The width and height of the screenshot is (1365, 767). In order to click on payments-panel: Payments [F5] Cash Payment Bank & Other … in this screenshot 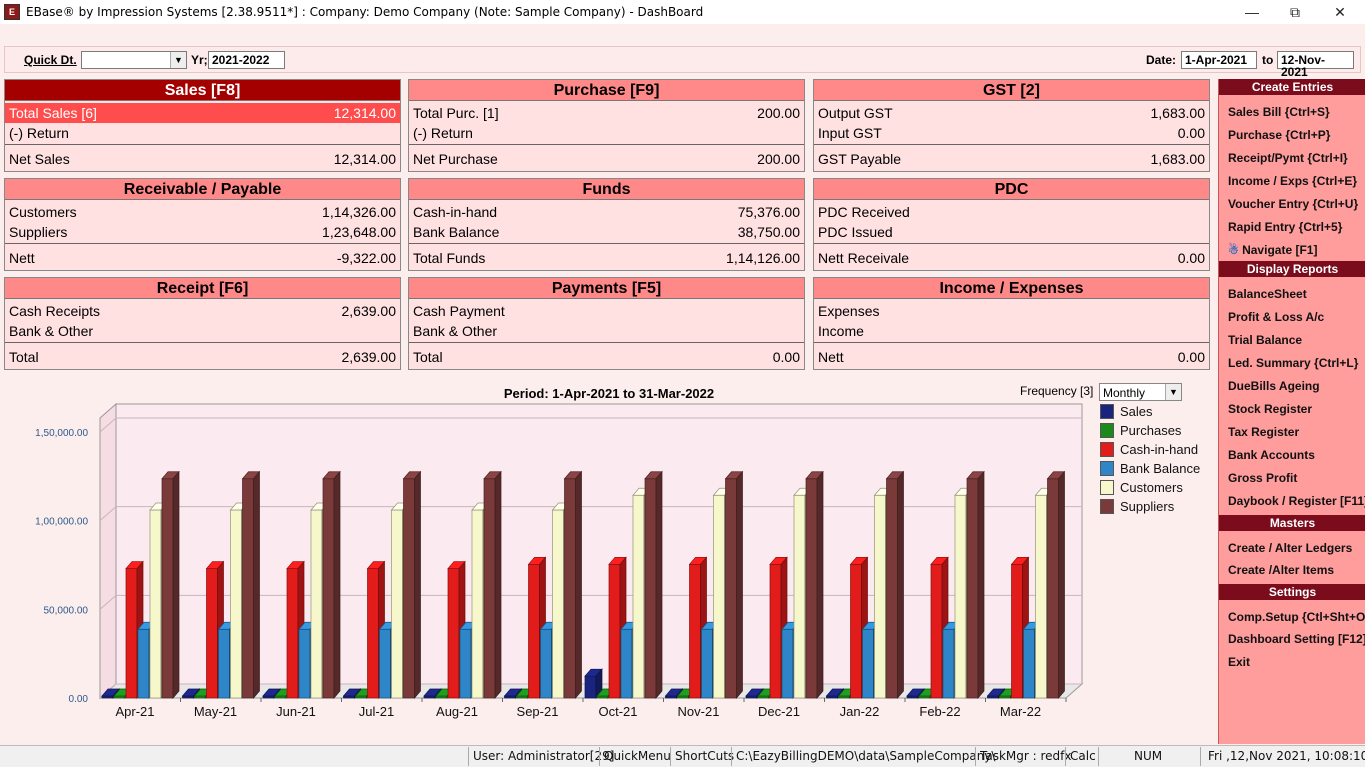, I will do `click(606, 323)`.